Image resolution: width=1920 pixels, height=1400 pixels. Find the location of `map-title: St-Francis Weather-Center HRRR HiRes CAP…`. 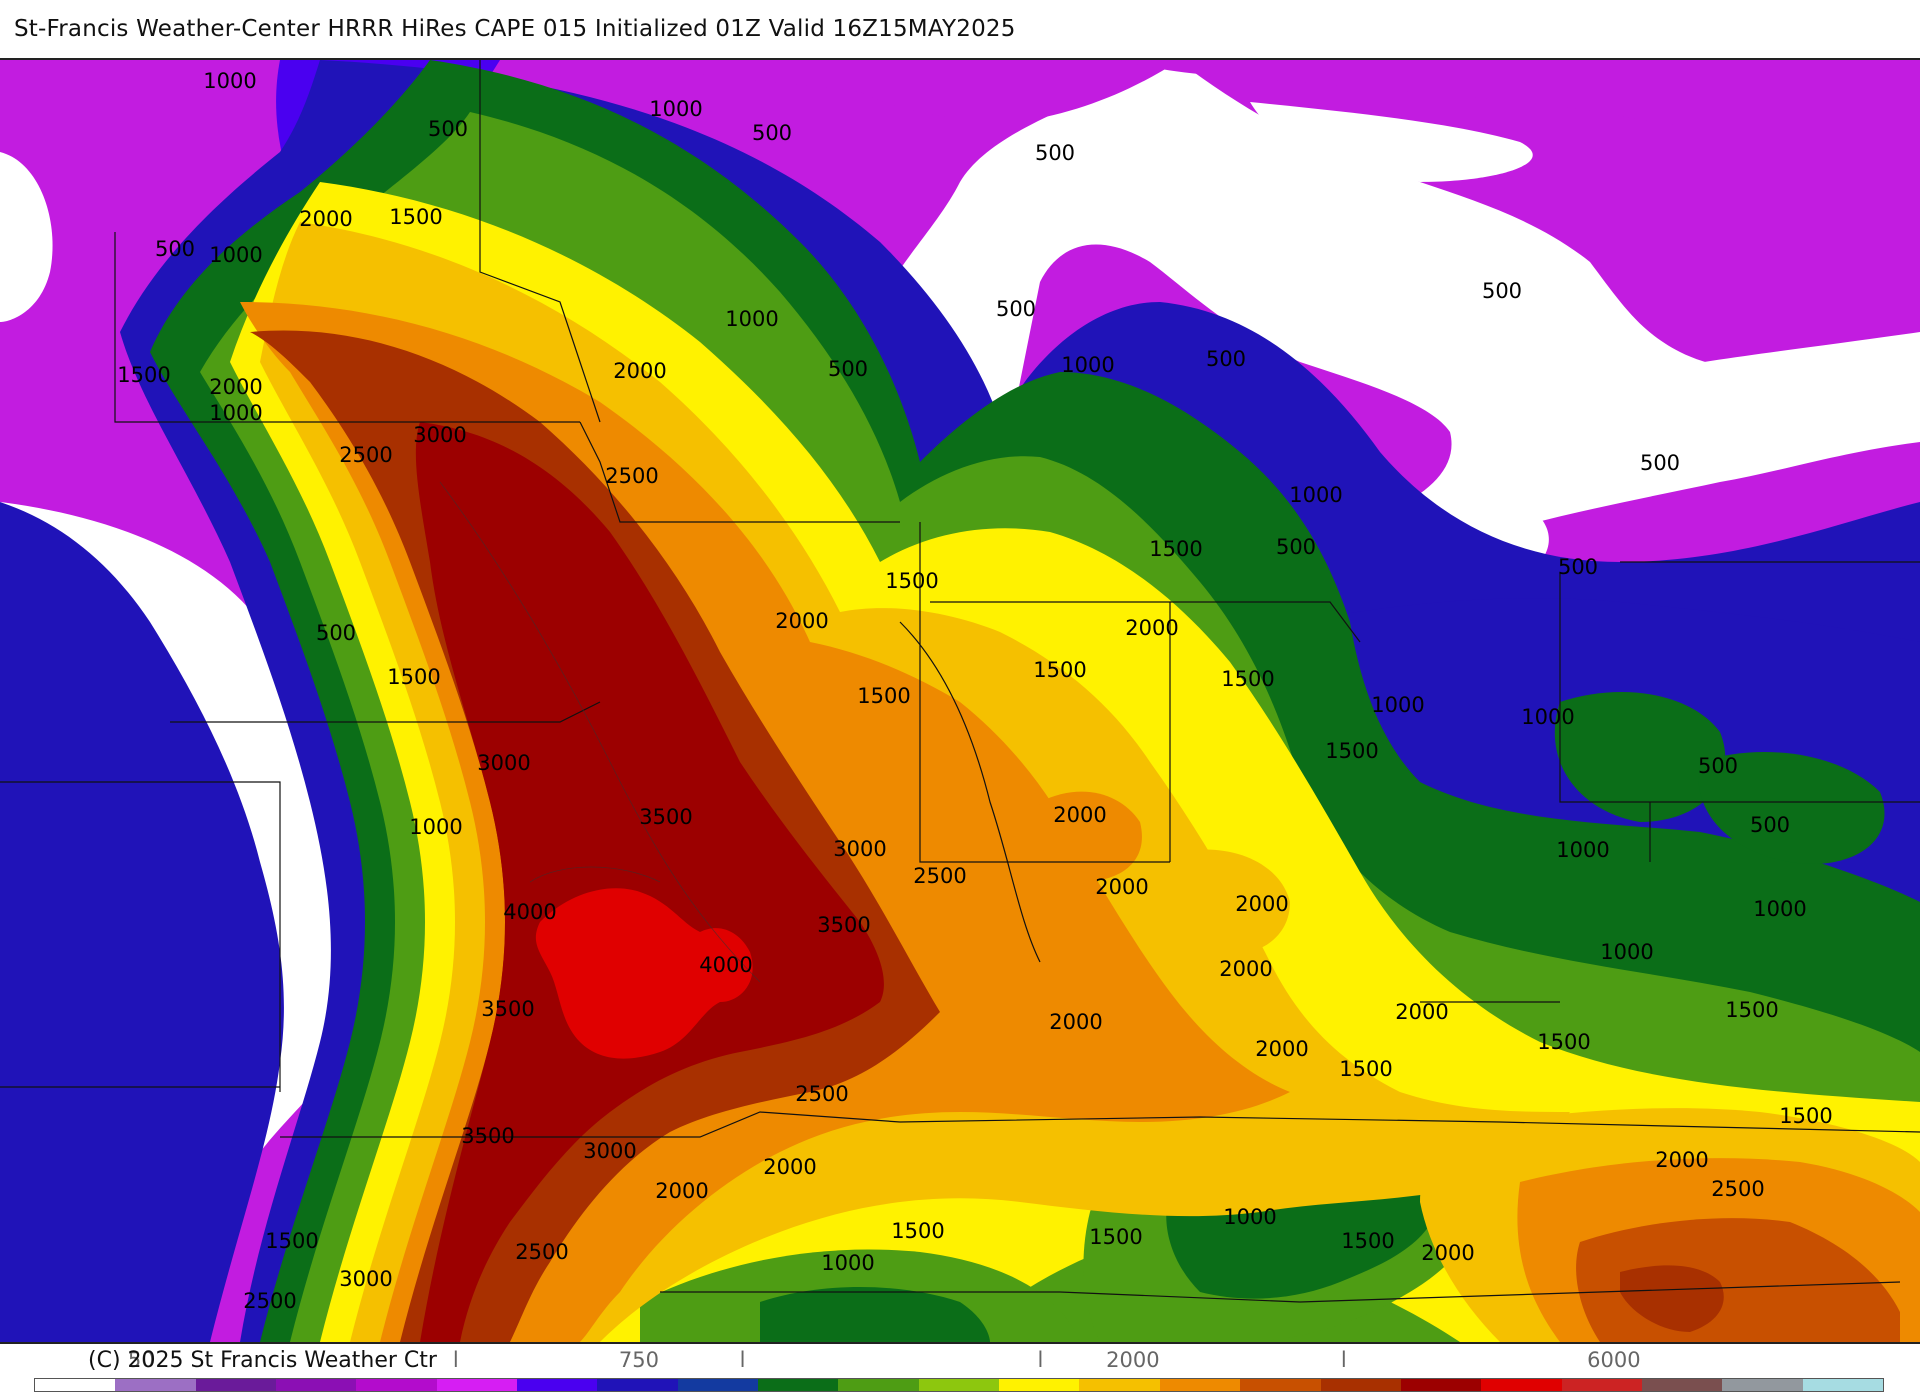

map-title: St-Francis Weather-Center HRRR HiRes CAP… is located at coordinates (515, 29).